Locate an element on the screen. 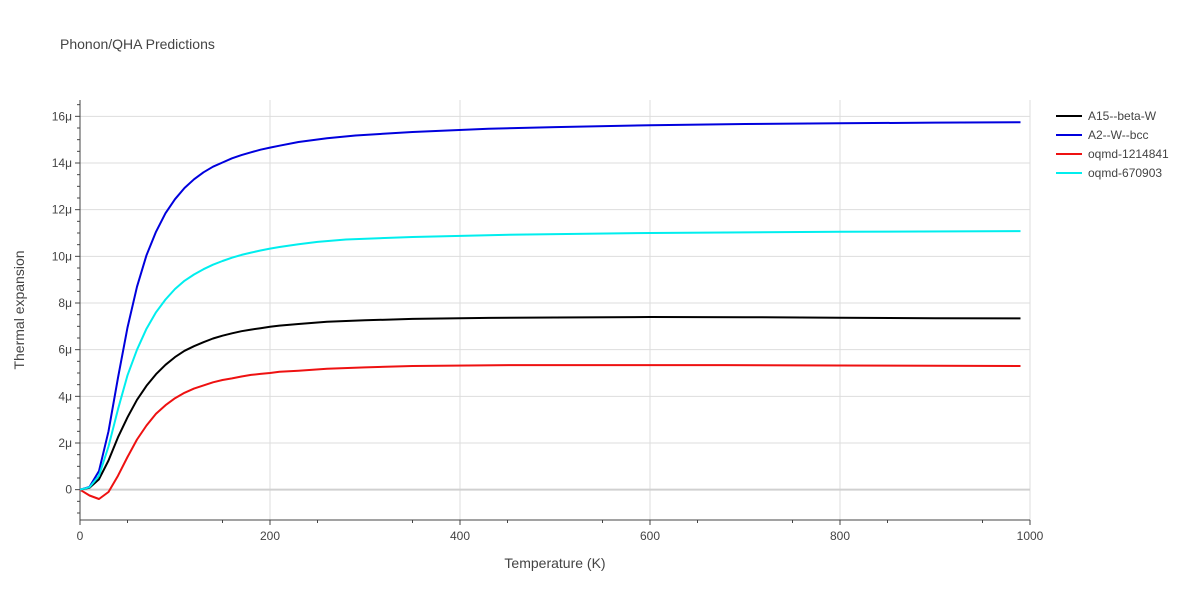 The image size is (1200, 600). legend-item: A2--W--bcc is located at coordinates (1112, 134).